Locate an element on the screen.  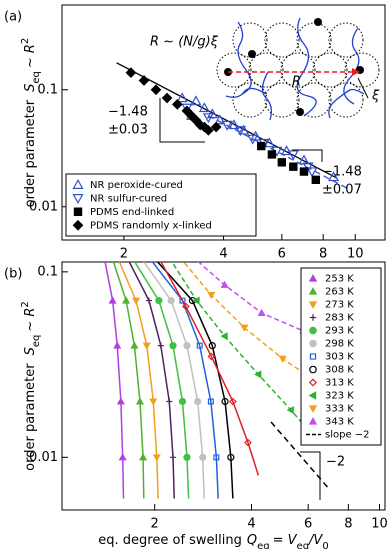
mesh-label: ξ is located at coordinates (375, 96).